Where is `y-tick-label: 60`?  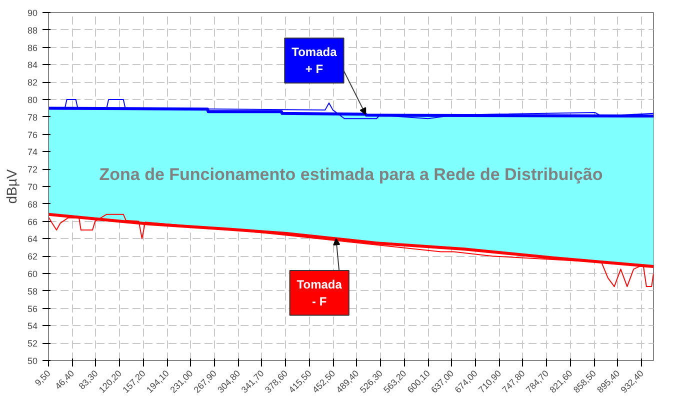 y-tick-label: 60 is located at coordinates (32, 274).